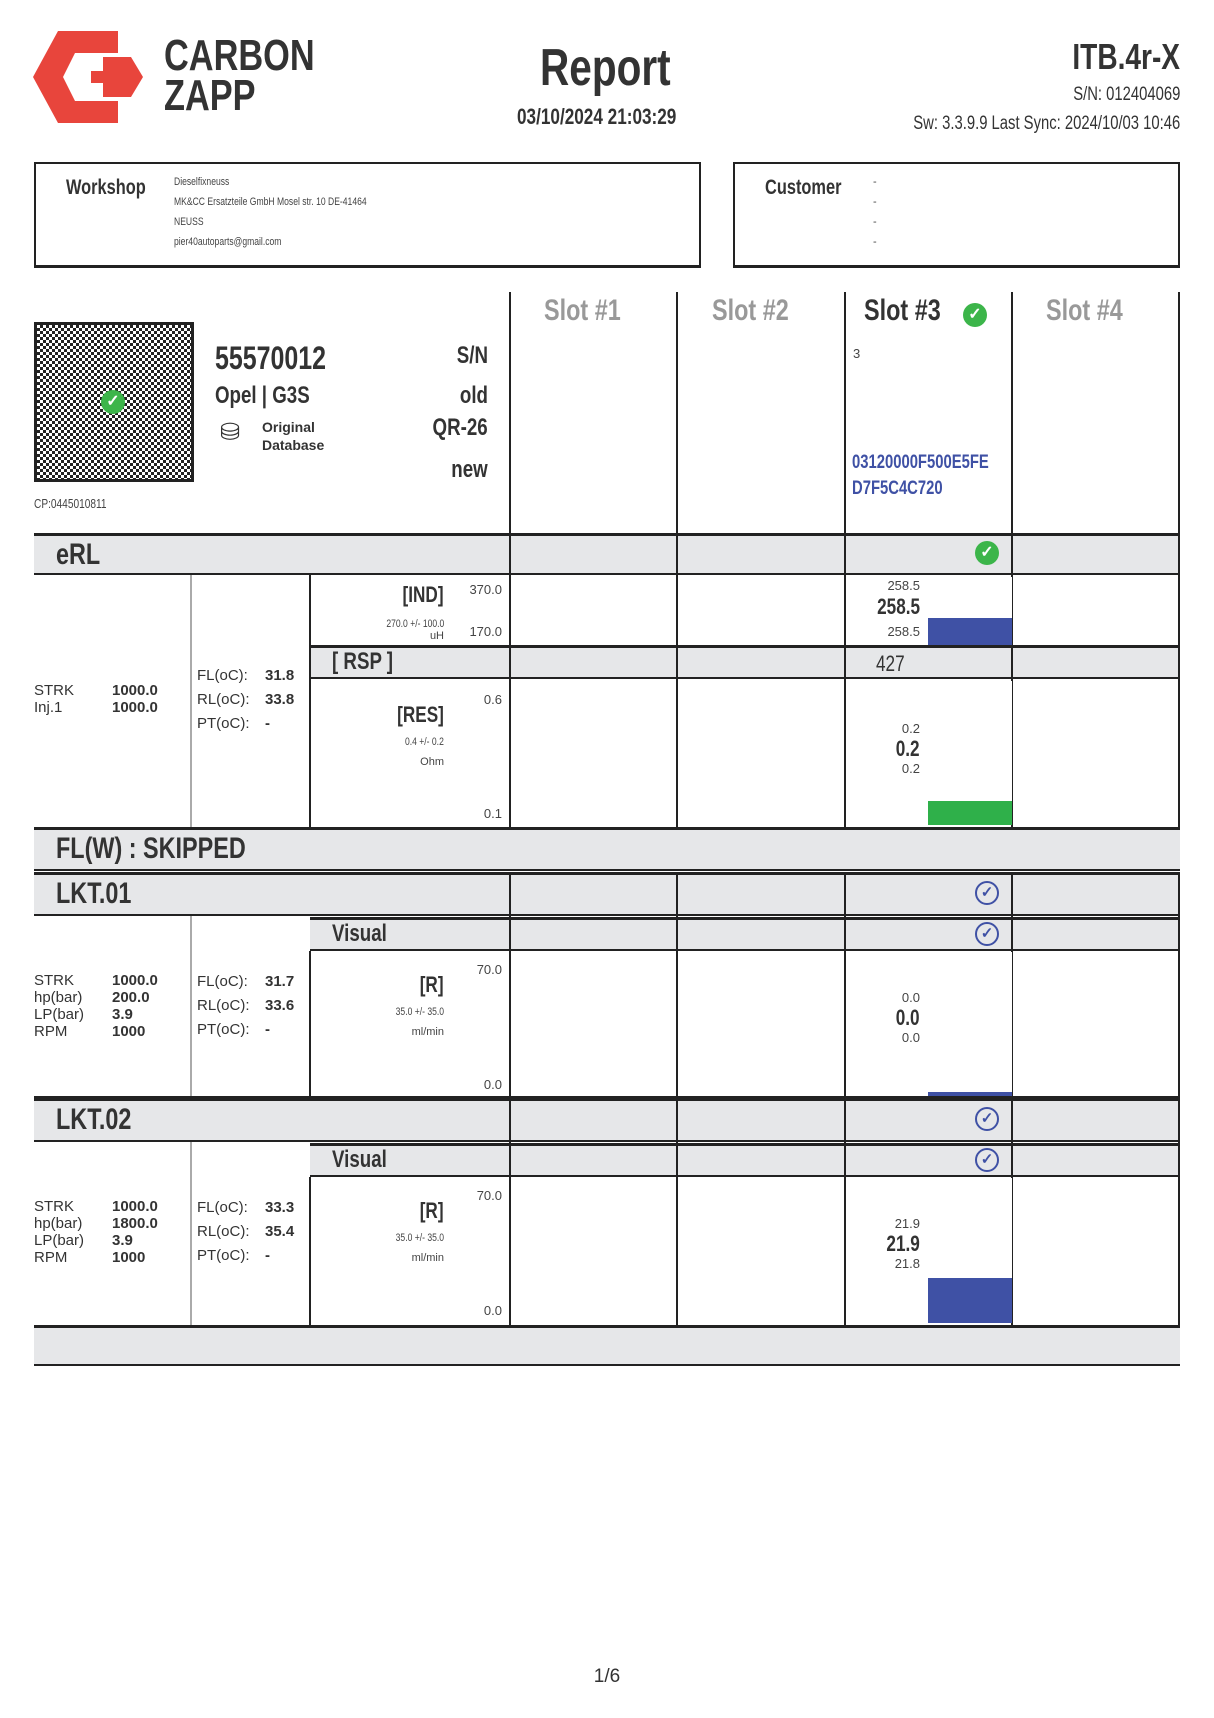 The image size is (1214, 1718). I want to click on flw-section-bar, so click(607, 849).